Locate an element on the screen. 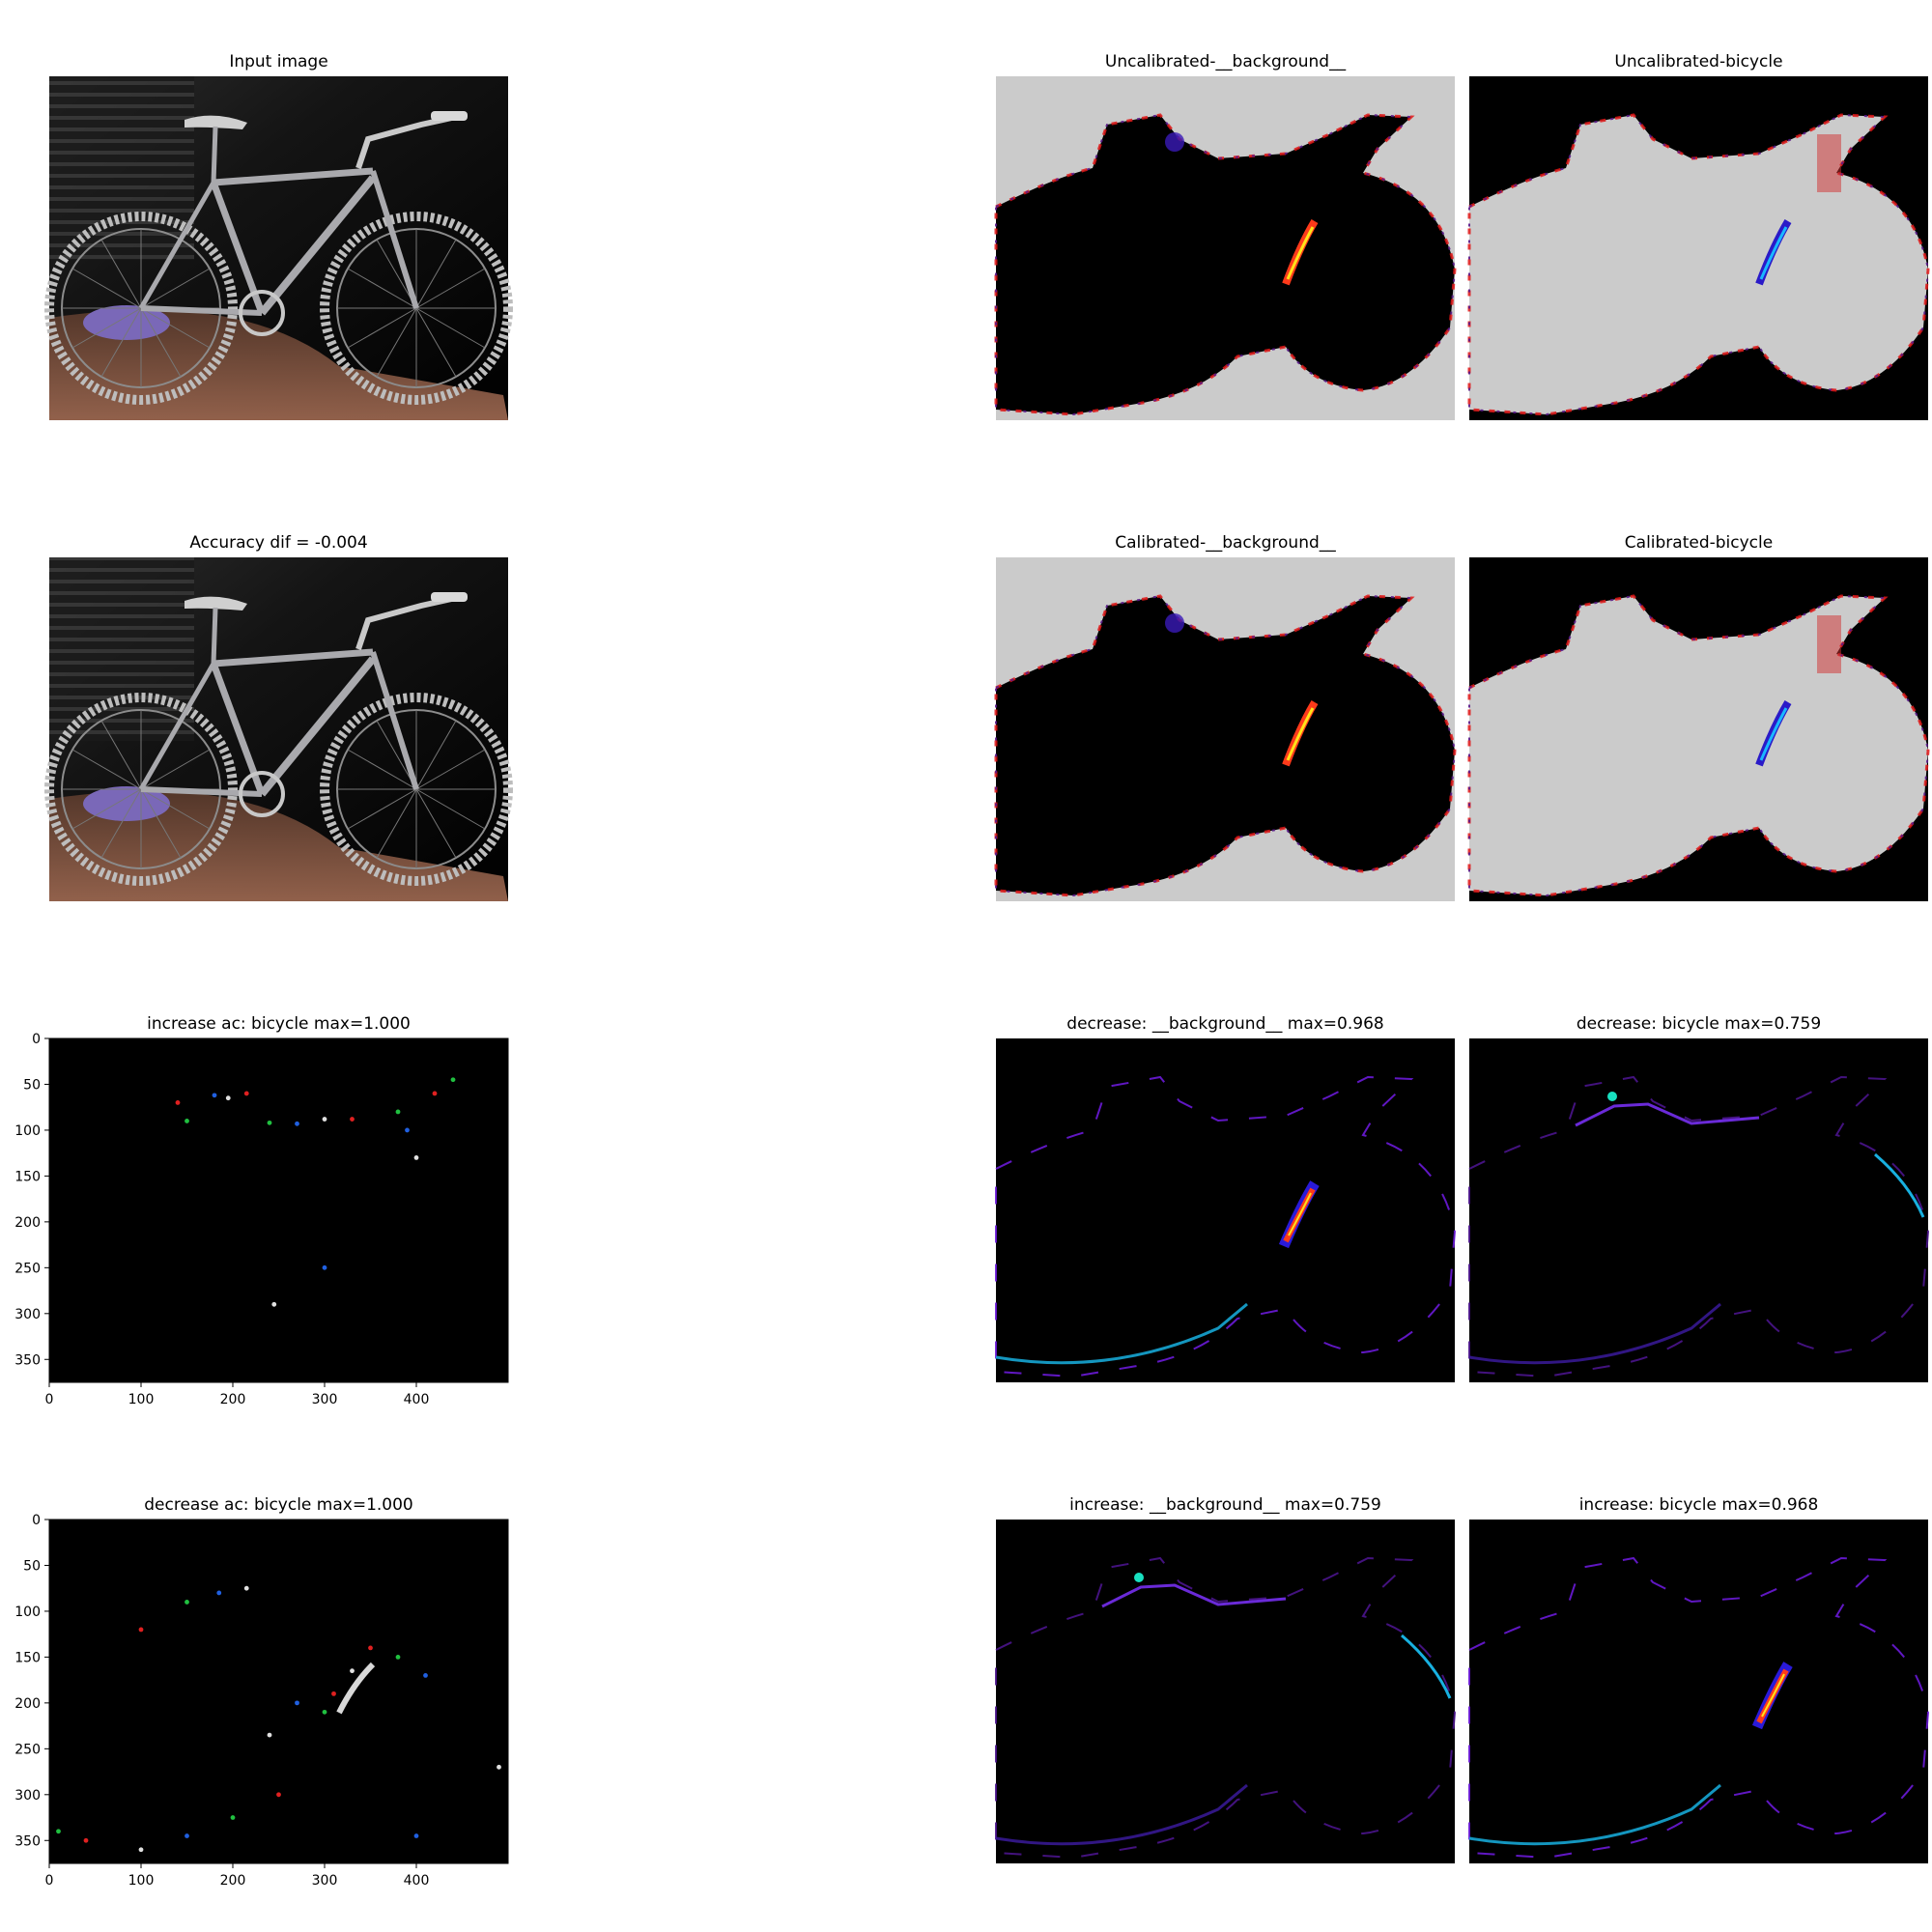 This screenshot has height=1932, width=1932. panel-accuracy-dif: Accuracy dif = -0.004 is located at coordinates (278, 717).